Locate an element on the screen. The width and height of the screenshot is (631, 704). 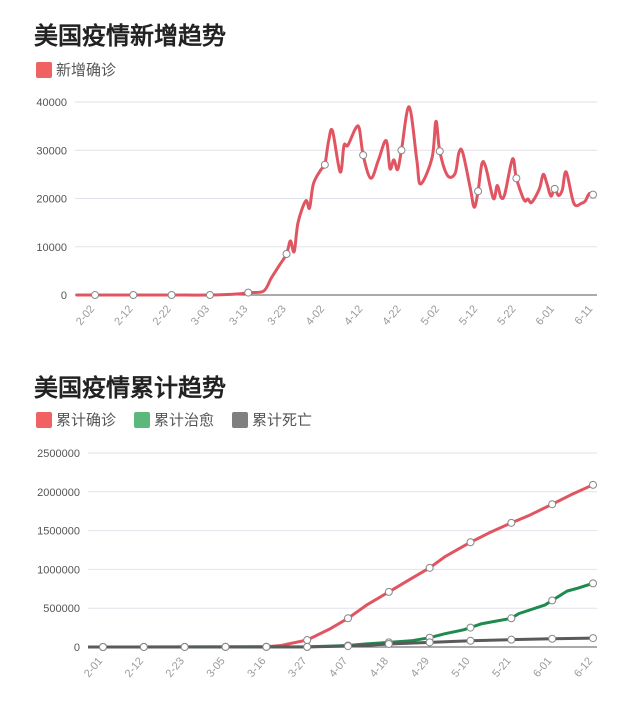
y-tick-label: 2000000 is located at coordinates (58, 493).